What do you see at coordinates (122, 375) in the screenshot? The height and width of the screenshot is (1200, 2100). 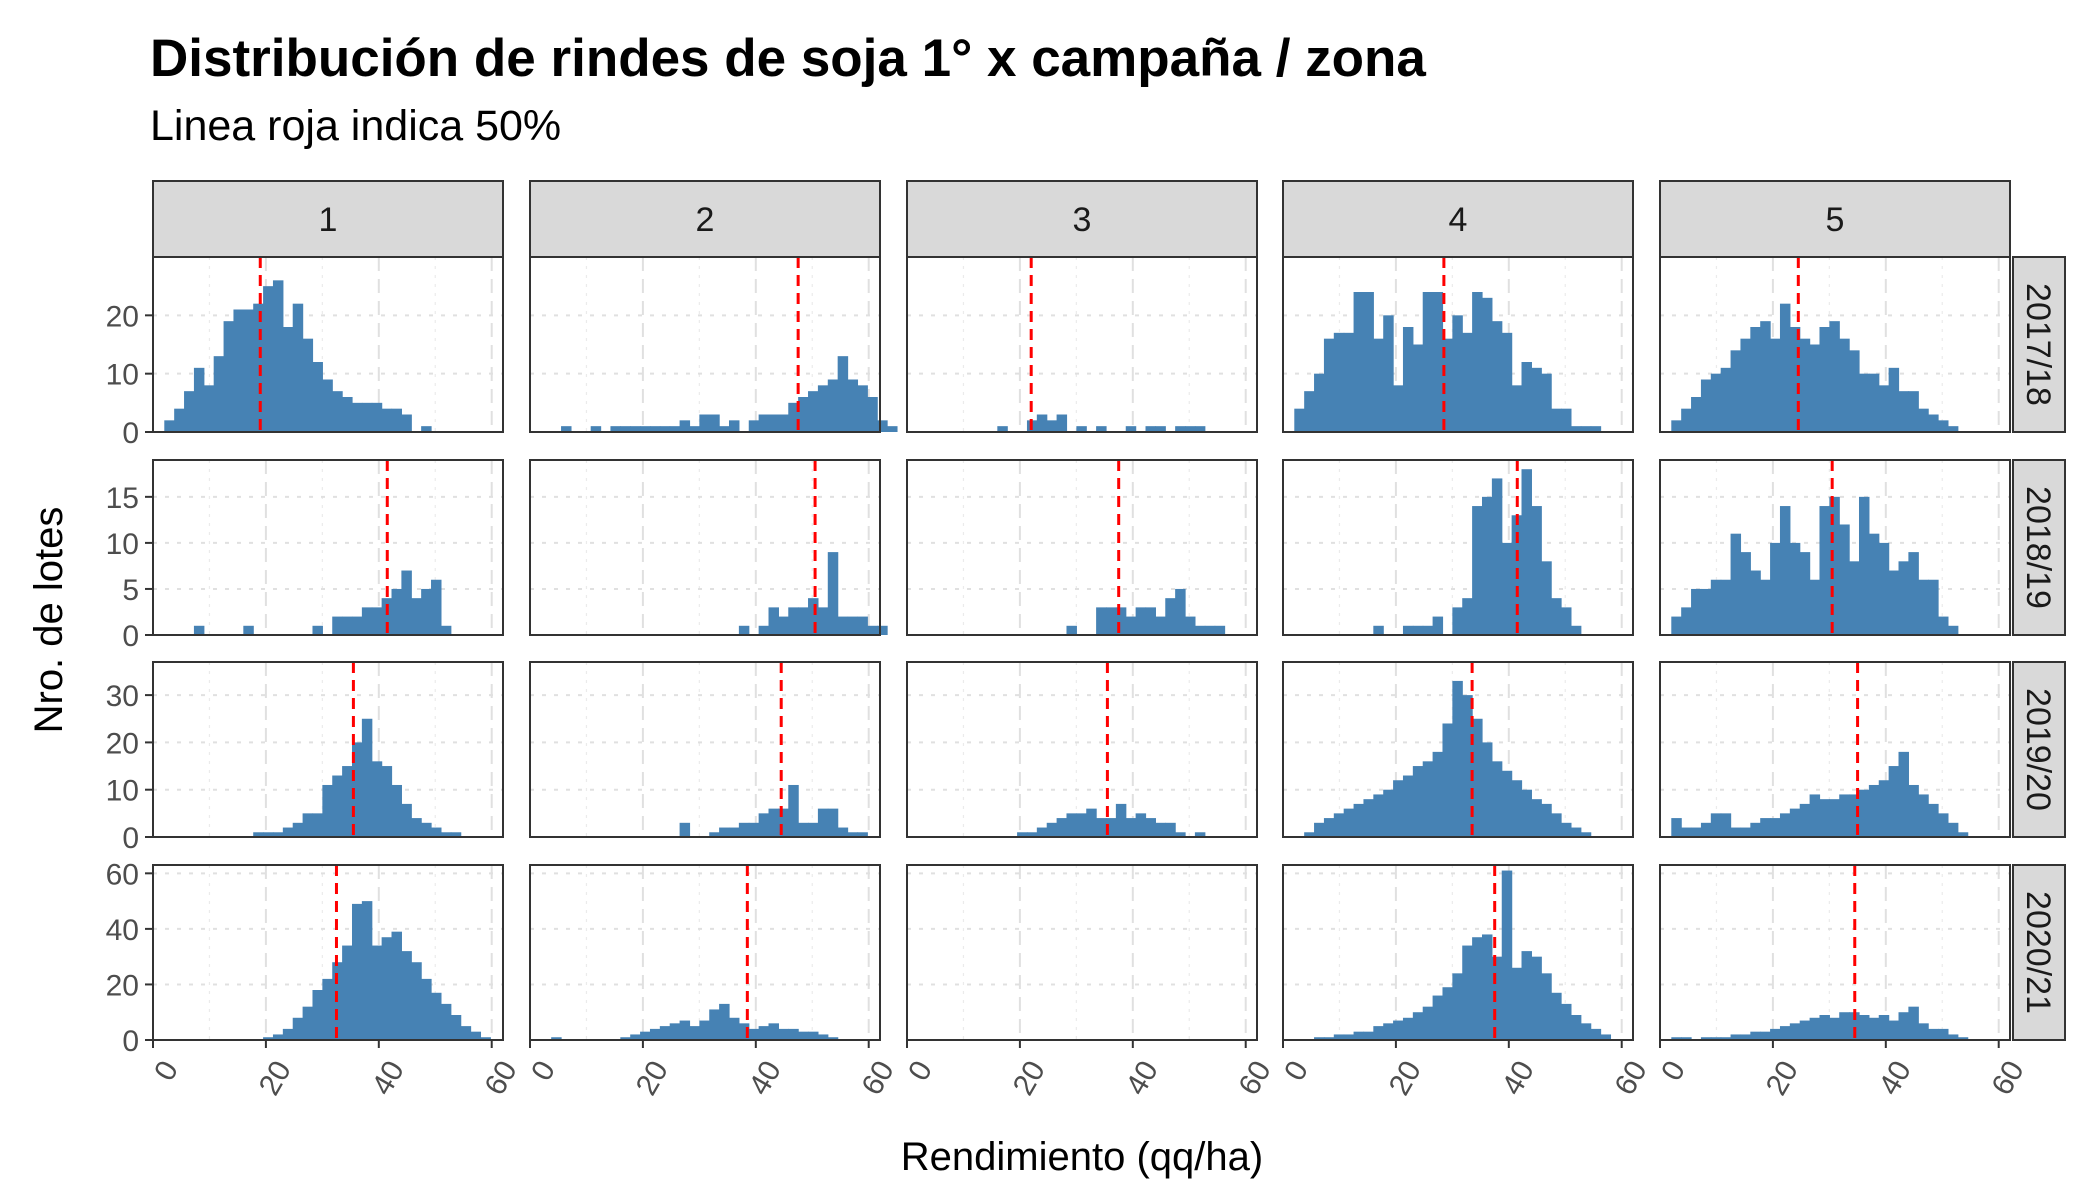 I see `y-tick-label: 10` at bounding box center [122, 375].